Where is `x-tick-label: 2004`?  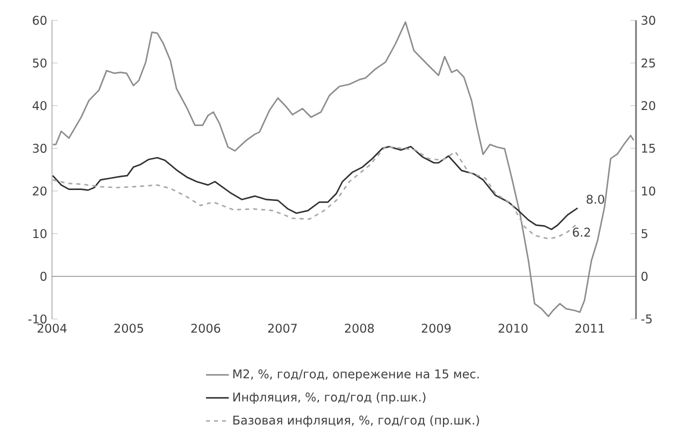
x-tick-label: 2004 is located at coordinates (52, 328).